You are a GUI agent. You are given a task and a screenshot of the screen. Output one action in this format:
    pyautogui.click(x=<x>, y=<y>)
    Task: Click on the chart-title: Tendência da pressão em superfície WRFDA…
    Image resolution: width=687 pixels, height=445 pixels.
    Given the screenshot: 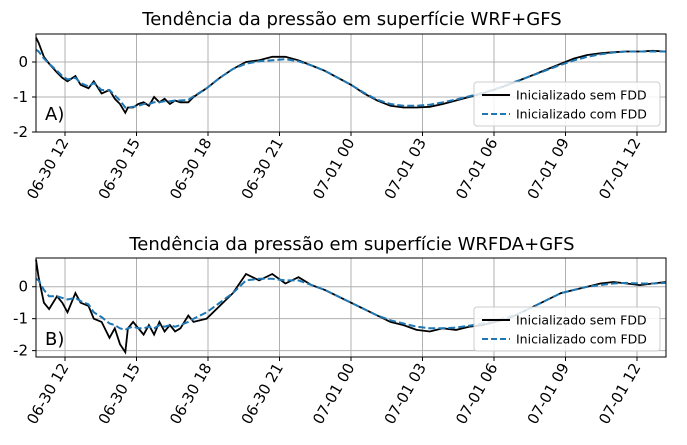 What is the action you would take?
    pyautogui.click(x=351, y=244)
    